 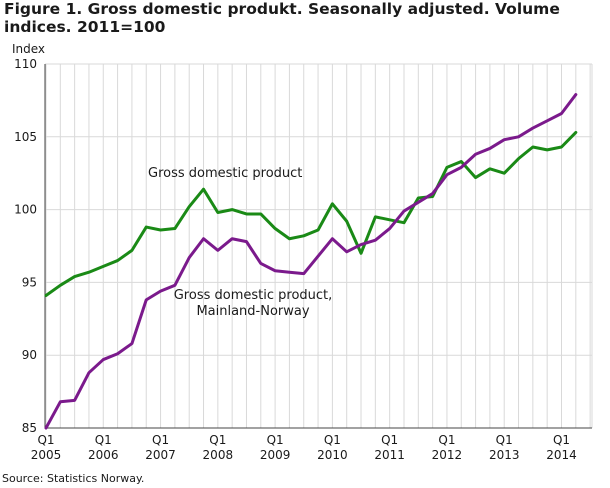 What do you see at coordinates (29, 282) in the screenshot?
I see `y-tick-label: 95` at bounding box center [29, 282].